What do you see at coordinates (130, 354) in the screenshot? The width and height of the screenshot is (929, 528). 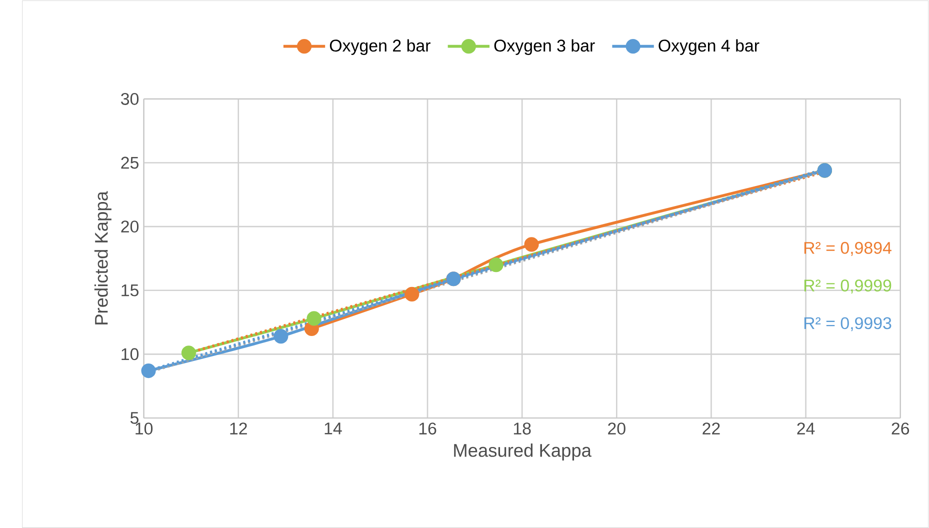 I see `y-tick-label: 10` at bounding box center [130, 354].